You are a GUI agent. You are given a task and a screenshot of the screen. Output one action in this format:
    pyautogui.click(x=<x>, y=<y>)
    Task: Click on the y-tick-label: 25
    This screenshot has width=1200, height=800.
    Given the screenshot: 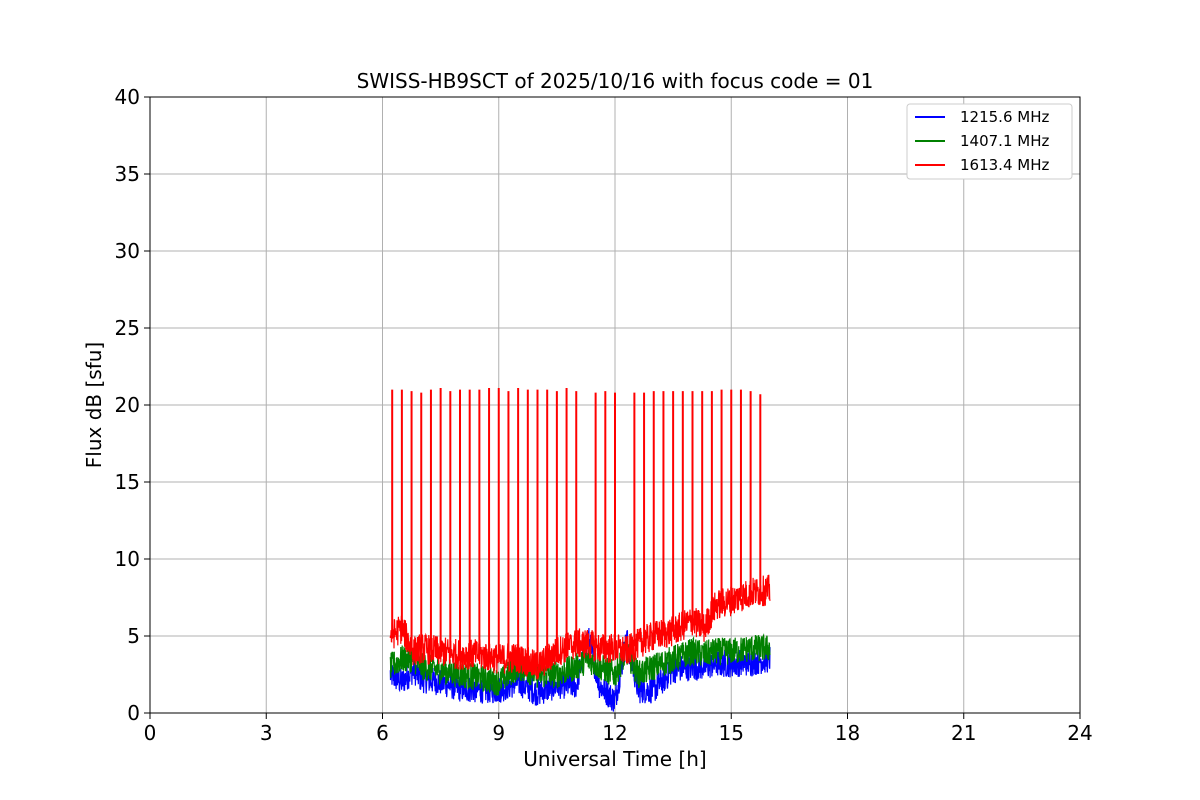 What is the action you would take?
    pyautogui.click(x=127, y=328)
    